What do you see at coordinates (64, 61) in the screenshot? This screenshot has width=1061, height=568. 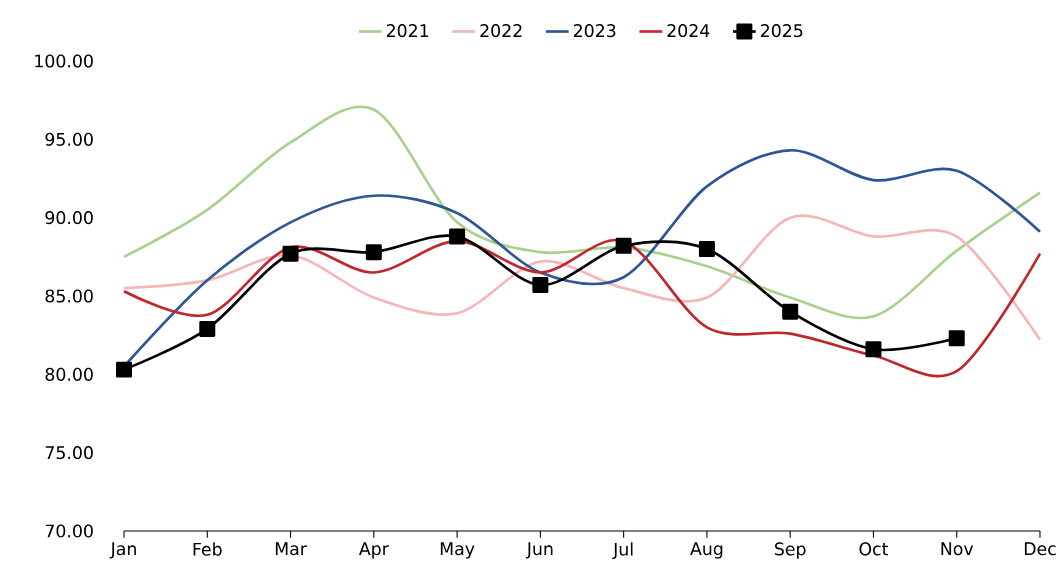 I see `y-tick-label: 100.00` at bounding box center [64, 61].